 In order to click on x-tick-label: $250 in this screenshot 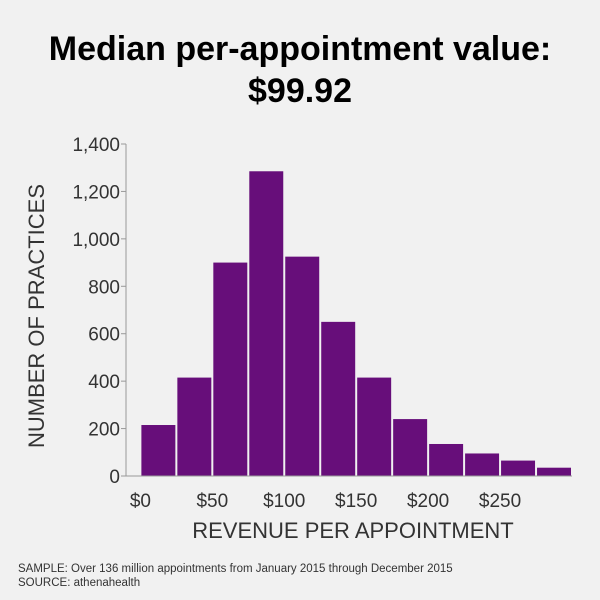, I will do `click(500, 501)`.